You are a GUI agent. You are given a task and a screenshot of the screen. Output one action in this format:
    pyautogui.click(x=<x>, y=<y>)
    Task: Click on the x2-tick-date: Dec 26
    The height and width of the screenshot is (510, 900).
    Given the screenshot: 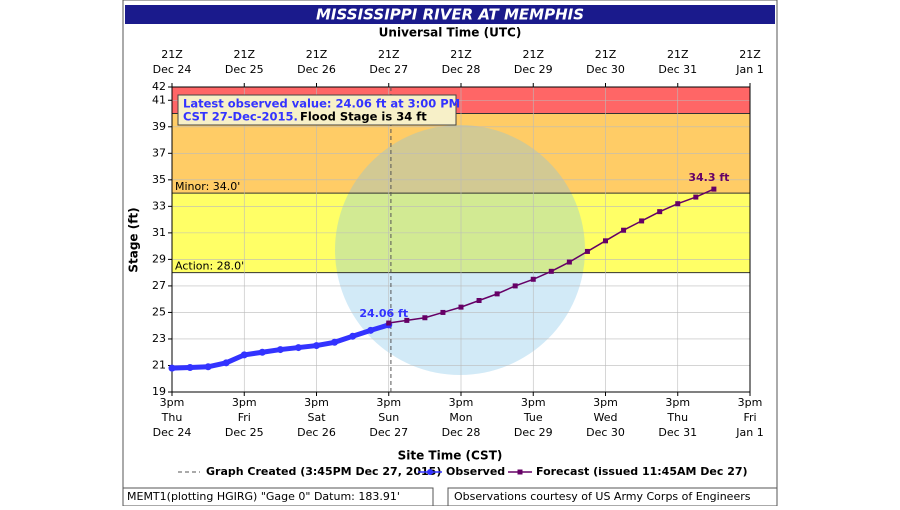 What is the action you would take?
    pyautogui.click(x=316, y=69)
    